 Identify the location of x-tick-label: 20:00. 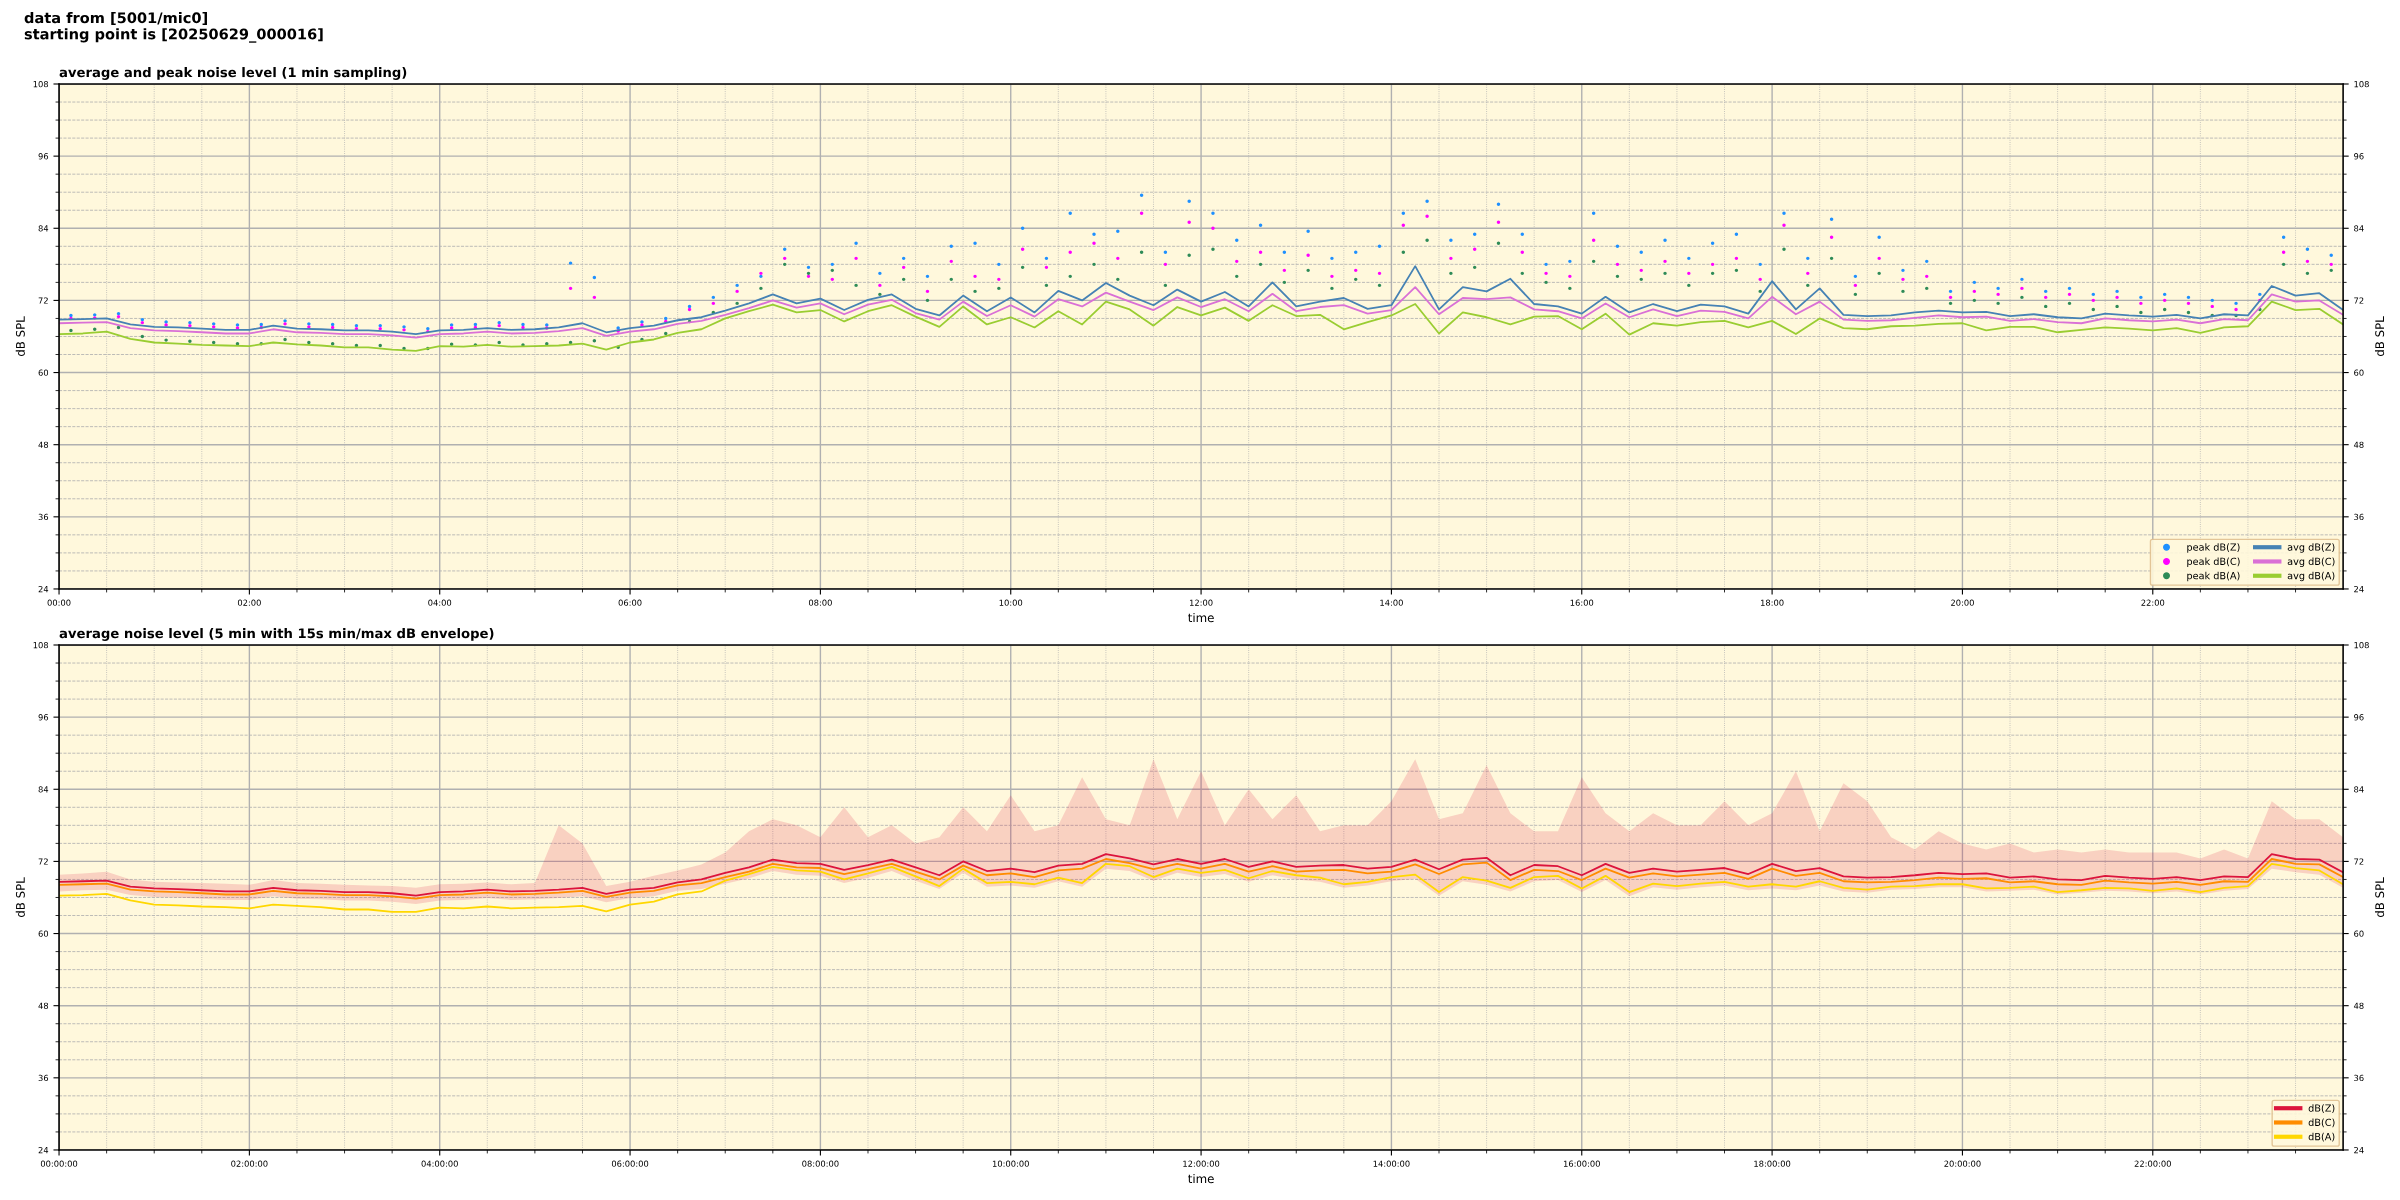
(1962, 602).